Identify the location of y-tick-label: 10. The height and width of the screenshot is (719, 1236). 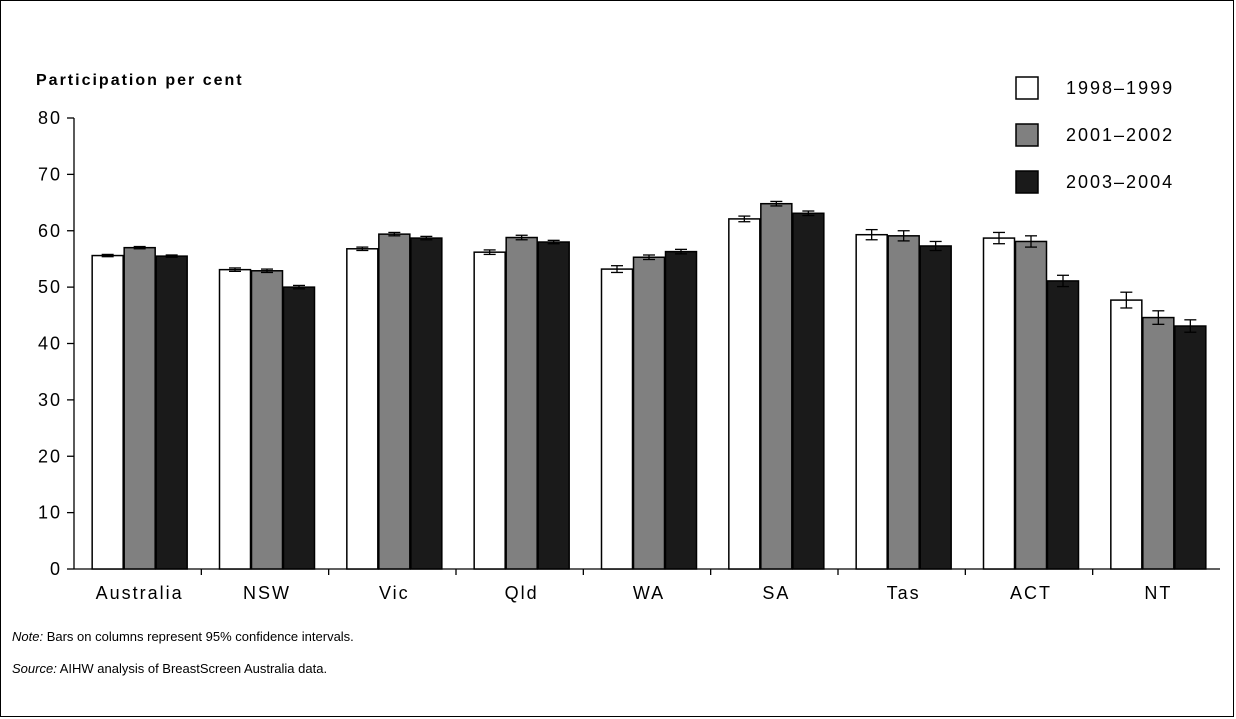
(50, 513).